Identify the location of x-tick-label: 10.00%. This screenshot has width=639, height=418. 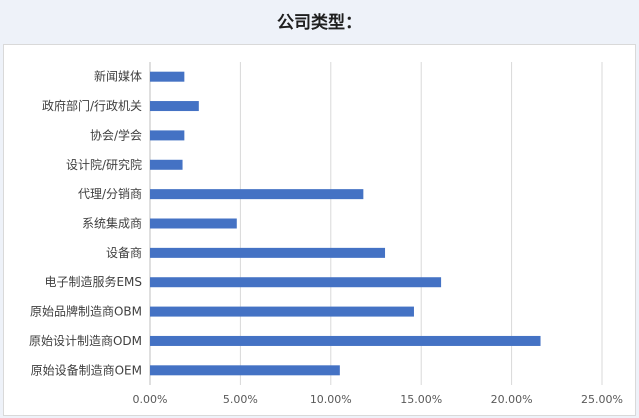
(331, 399).